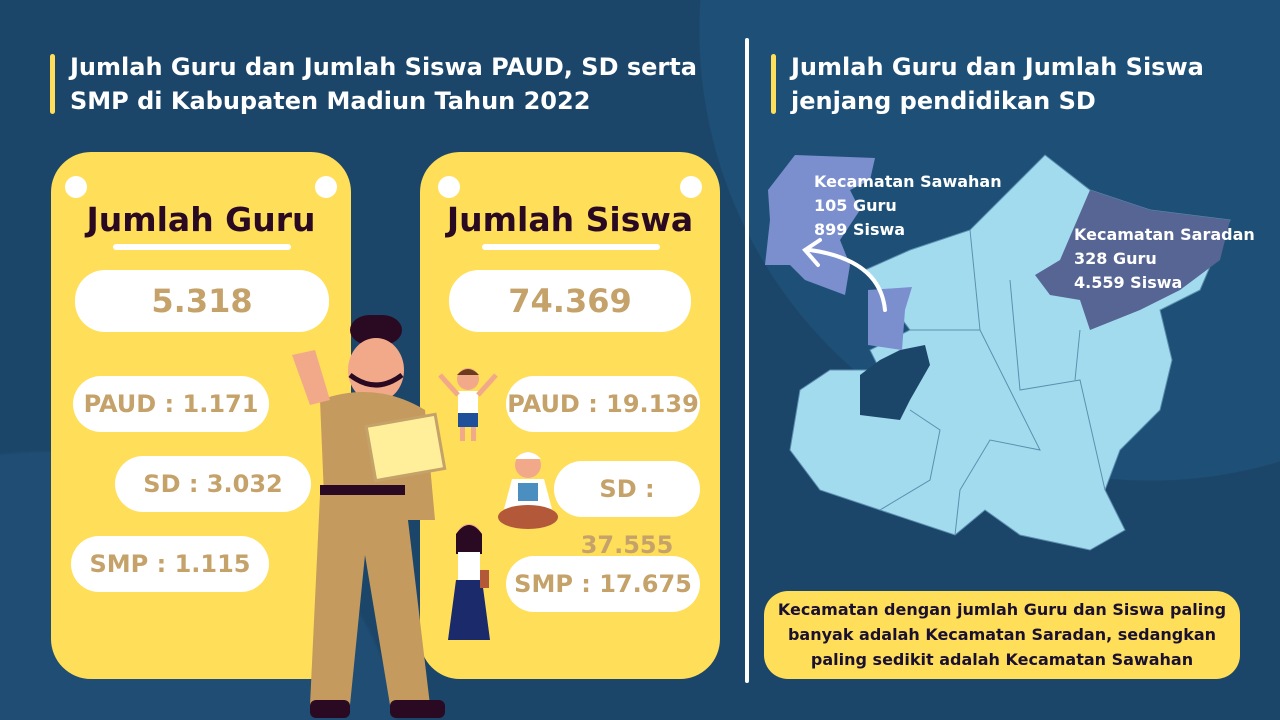 Image resolution: width=1280 pixels, height=720 pixels. Describe the element at coordinates (201, 219) in the screenshot. I see `guru-heading: Jumlah Guru` at that location.